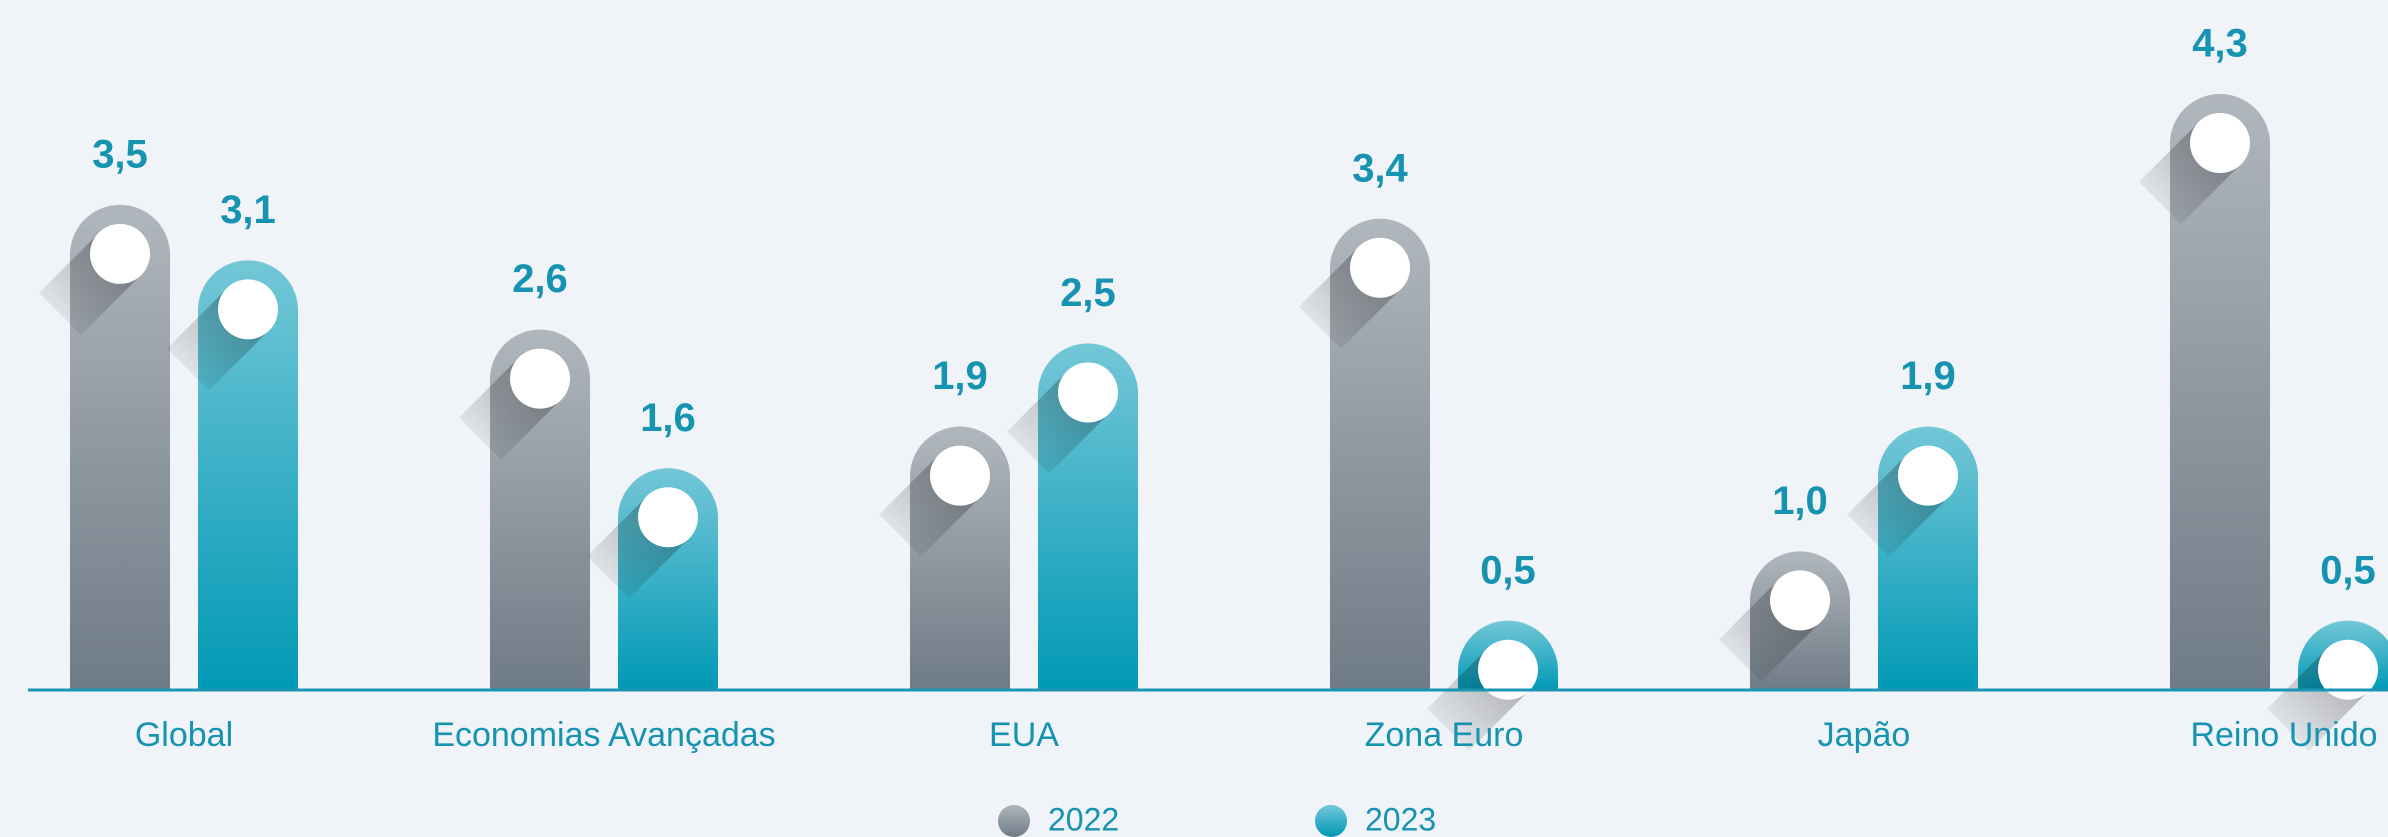  Describe the element at coordinates (540, 279) in the screenshot. I see `value-label: 2,6` at that location.